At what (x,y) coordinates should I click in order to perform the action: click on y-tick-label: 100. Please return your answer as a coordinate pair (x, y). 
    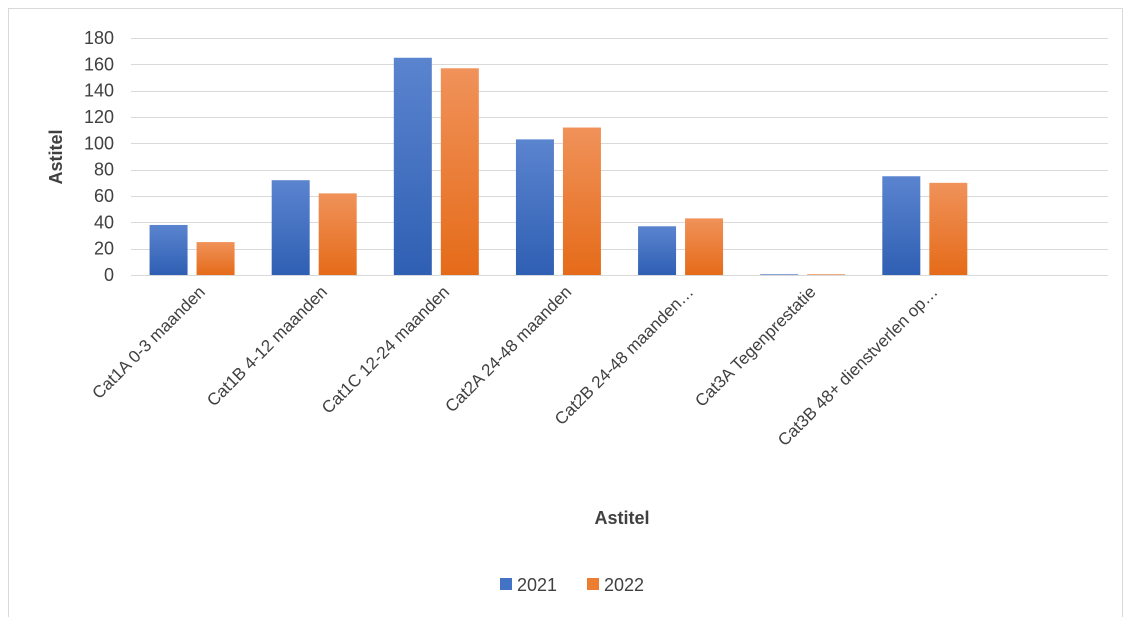
    Looking at the image, I should click on (99, 143).